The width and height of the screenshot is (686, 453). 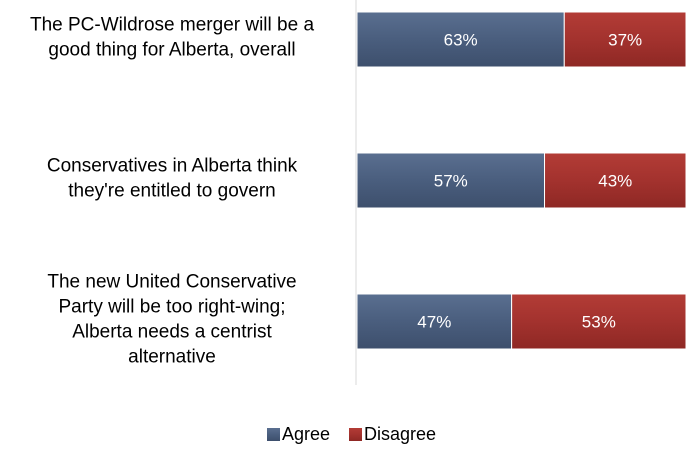 I want to click on data-label-agree-1: 63%, so click(x=461, y=40).